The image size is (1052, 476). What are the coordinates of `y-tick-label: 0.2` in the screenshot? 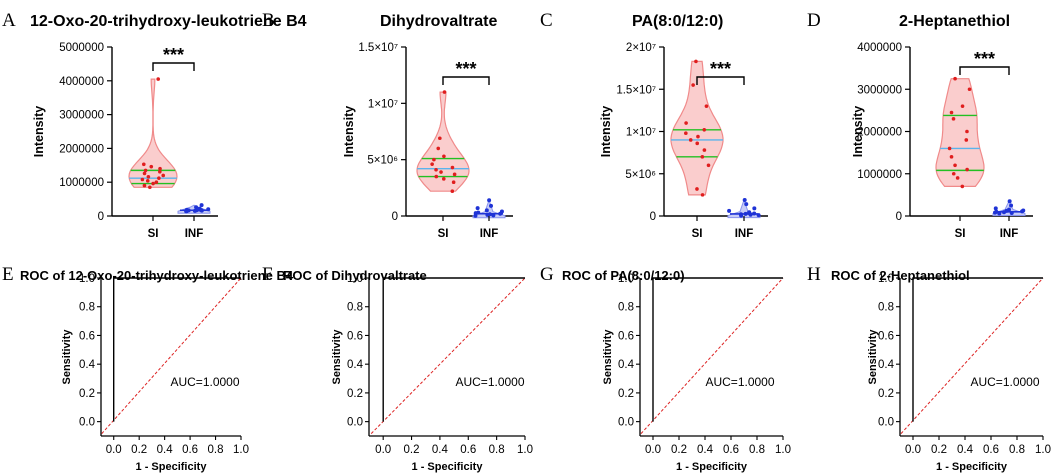 It's located at (355, 394).